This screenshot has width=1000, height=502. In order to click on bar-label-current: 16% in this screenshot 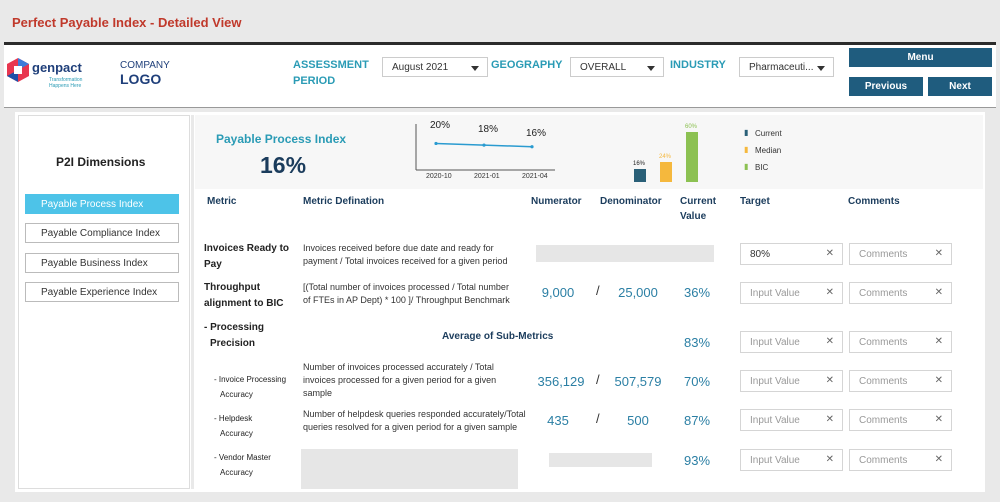, I will do `click(639, 163)`.